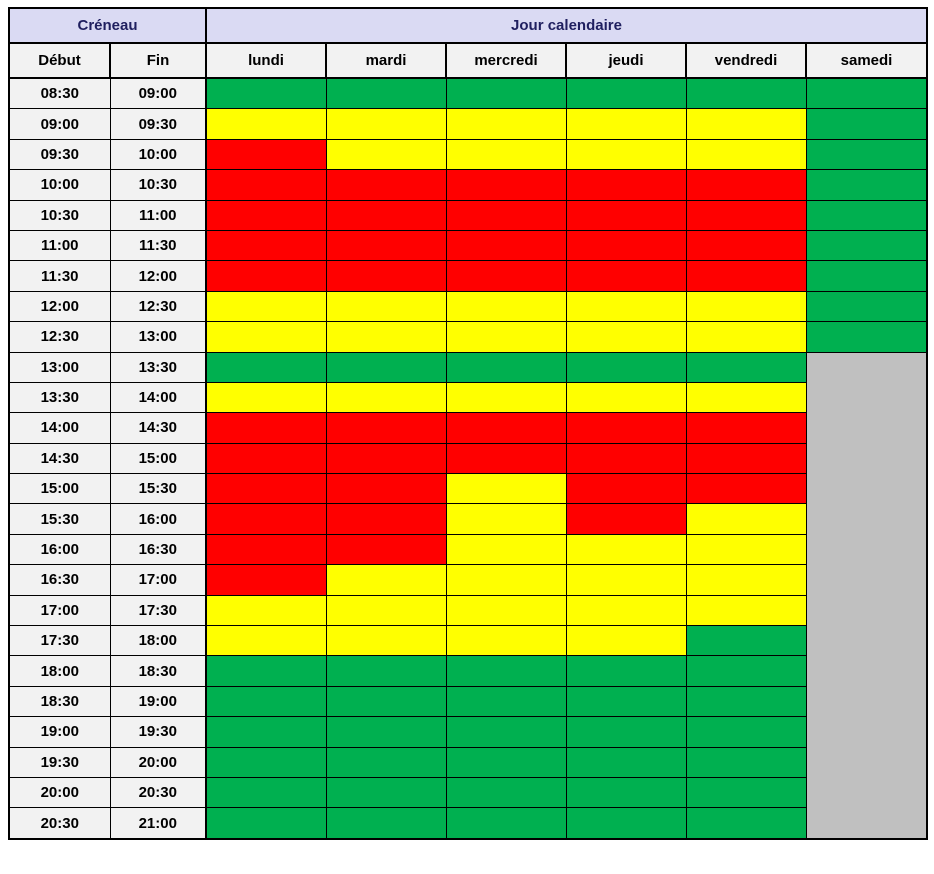  What do you see at coordinates (506, 762) in the screenshot?
I see `slot-mercredi-1930` at bounding box center [506, 762].